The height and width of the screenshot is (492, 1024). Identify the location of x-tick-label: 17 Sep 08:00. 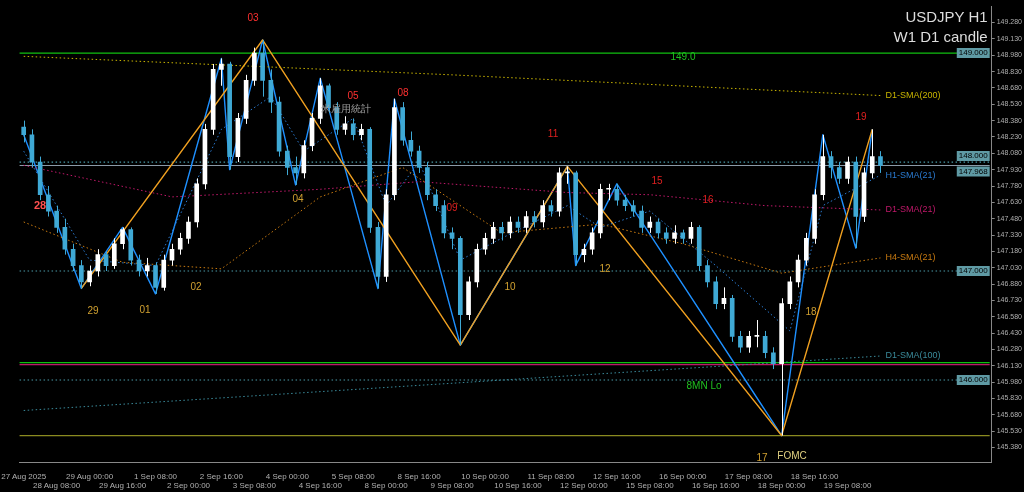
(749, 476).